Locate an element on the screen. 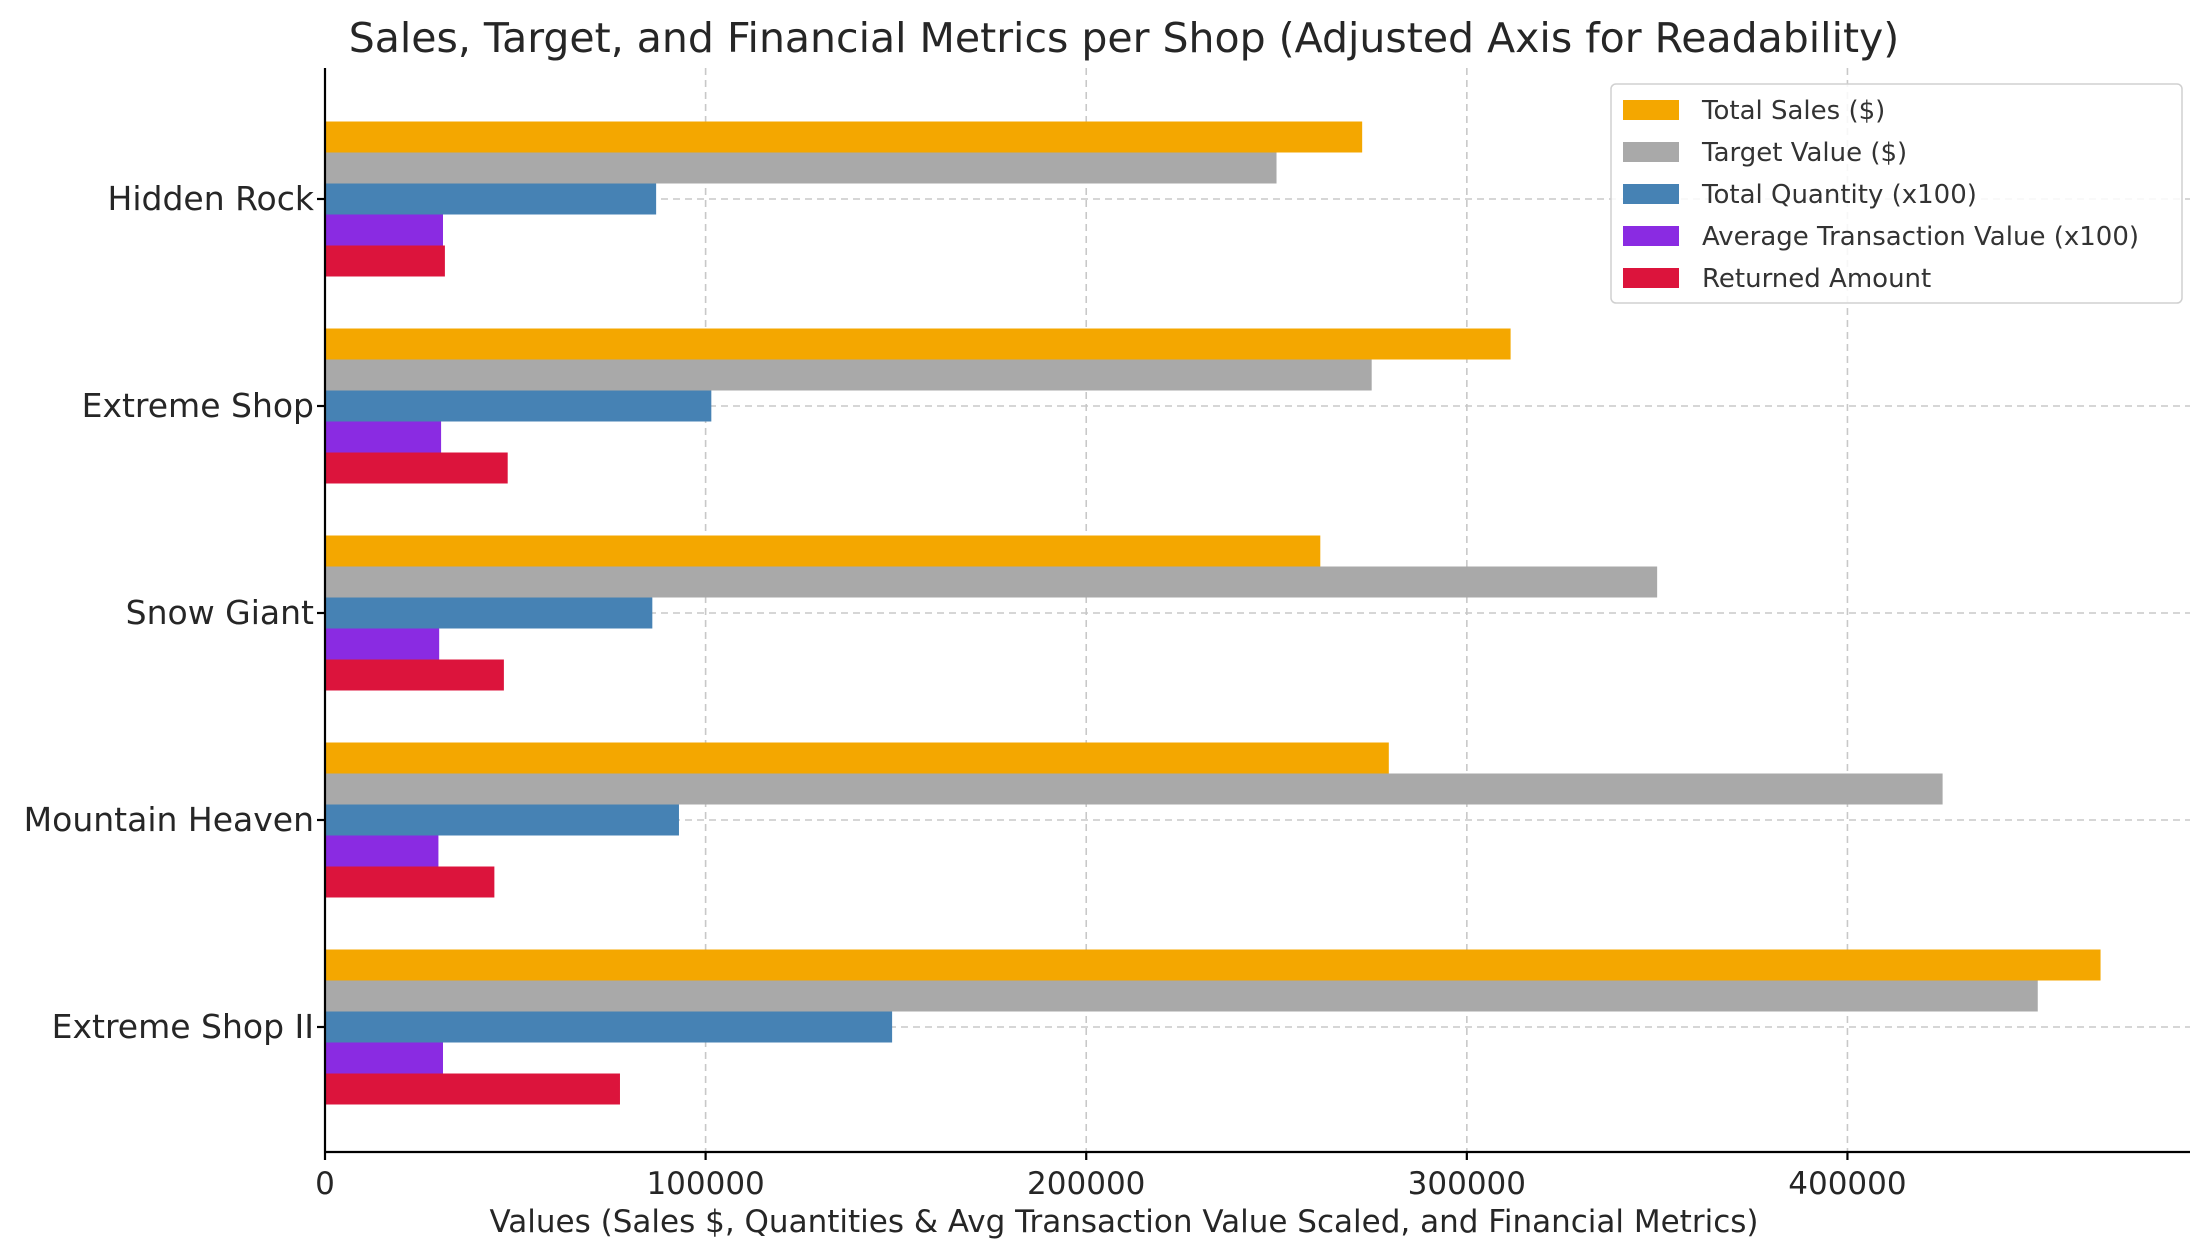 The width and height of the screenshot is (2202, 1255). y-tick-label: Extreme Shop II is located at coordinates (183, 1026).